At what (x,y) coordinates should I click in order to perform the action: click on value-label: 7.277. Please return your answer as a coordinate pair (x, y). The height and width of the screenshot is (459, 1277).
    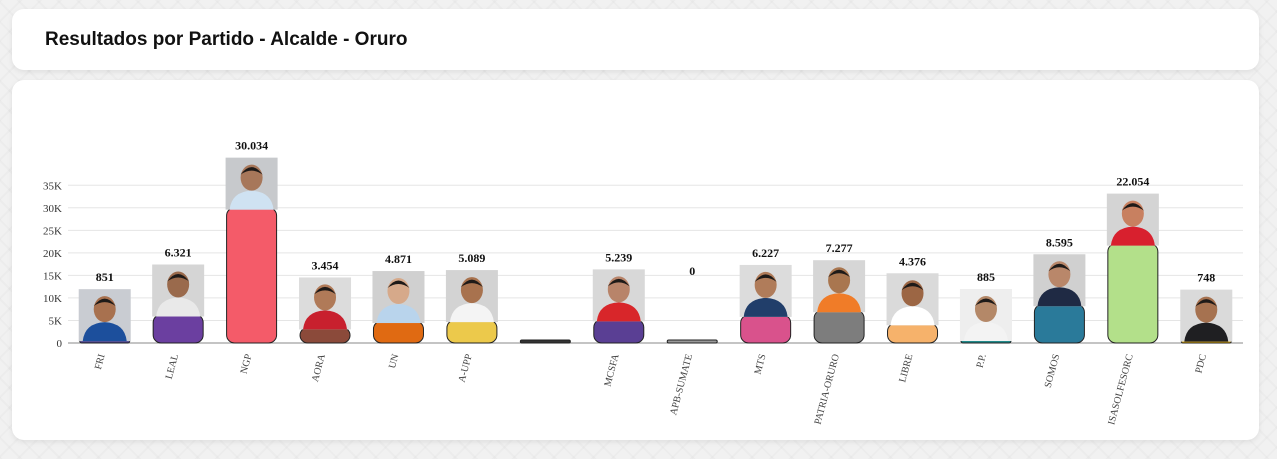
    Looking at the image, I should click on (839, 248).